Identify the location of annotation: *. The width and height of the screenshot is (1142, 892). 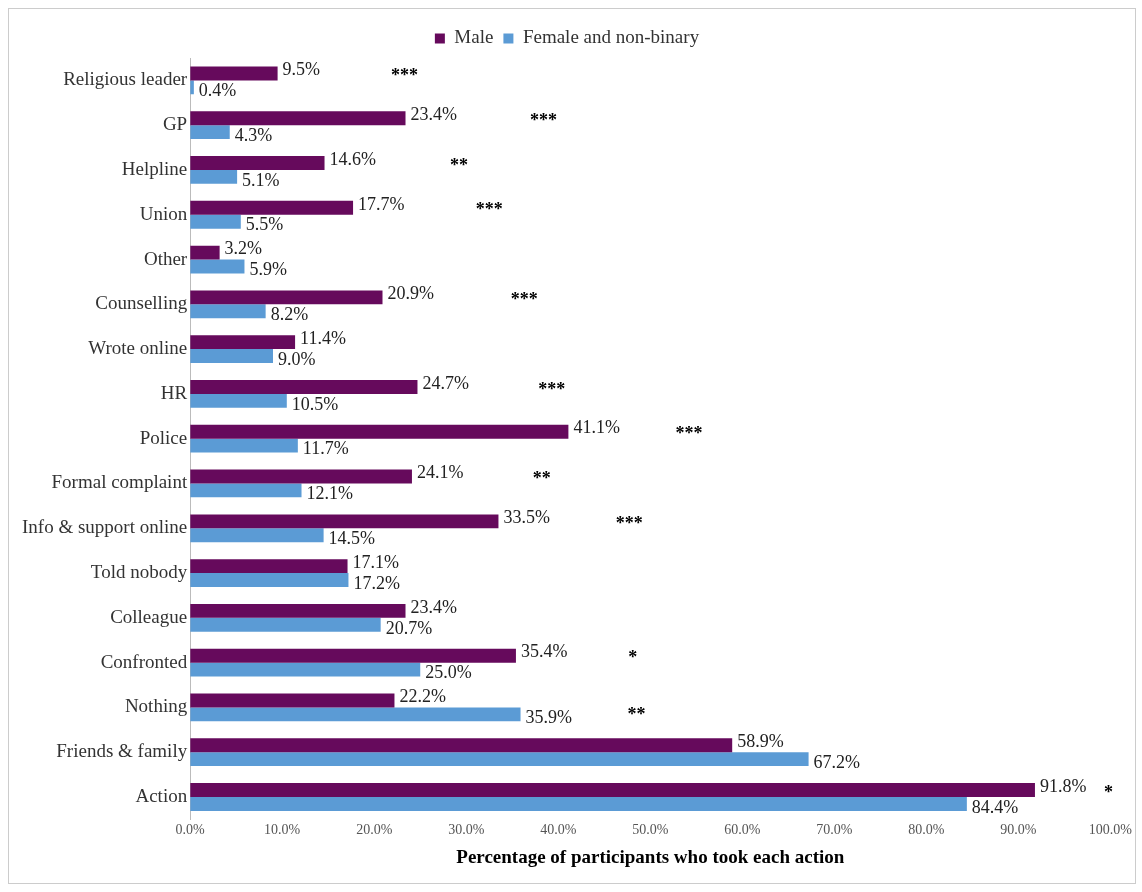
(633, 657).